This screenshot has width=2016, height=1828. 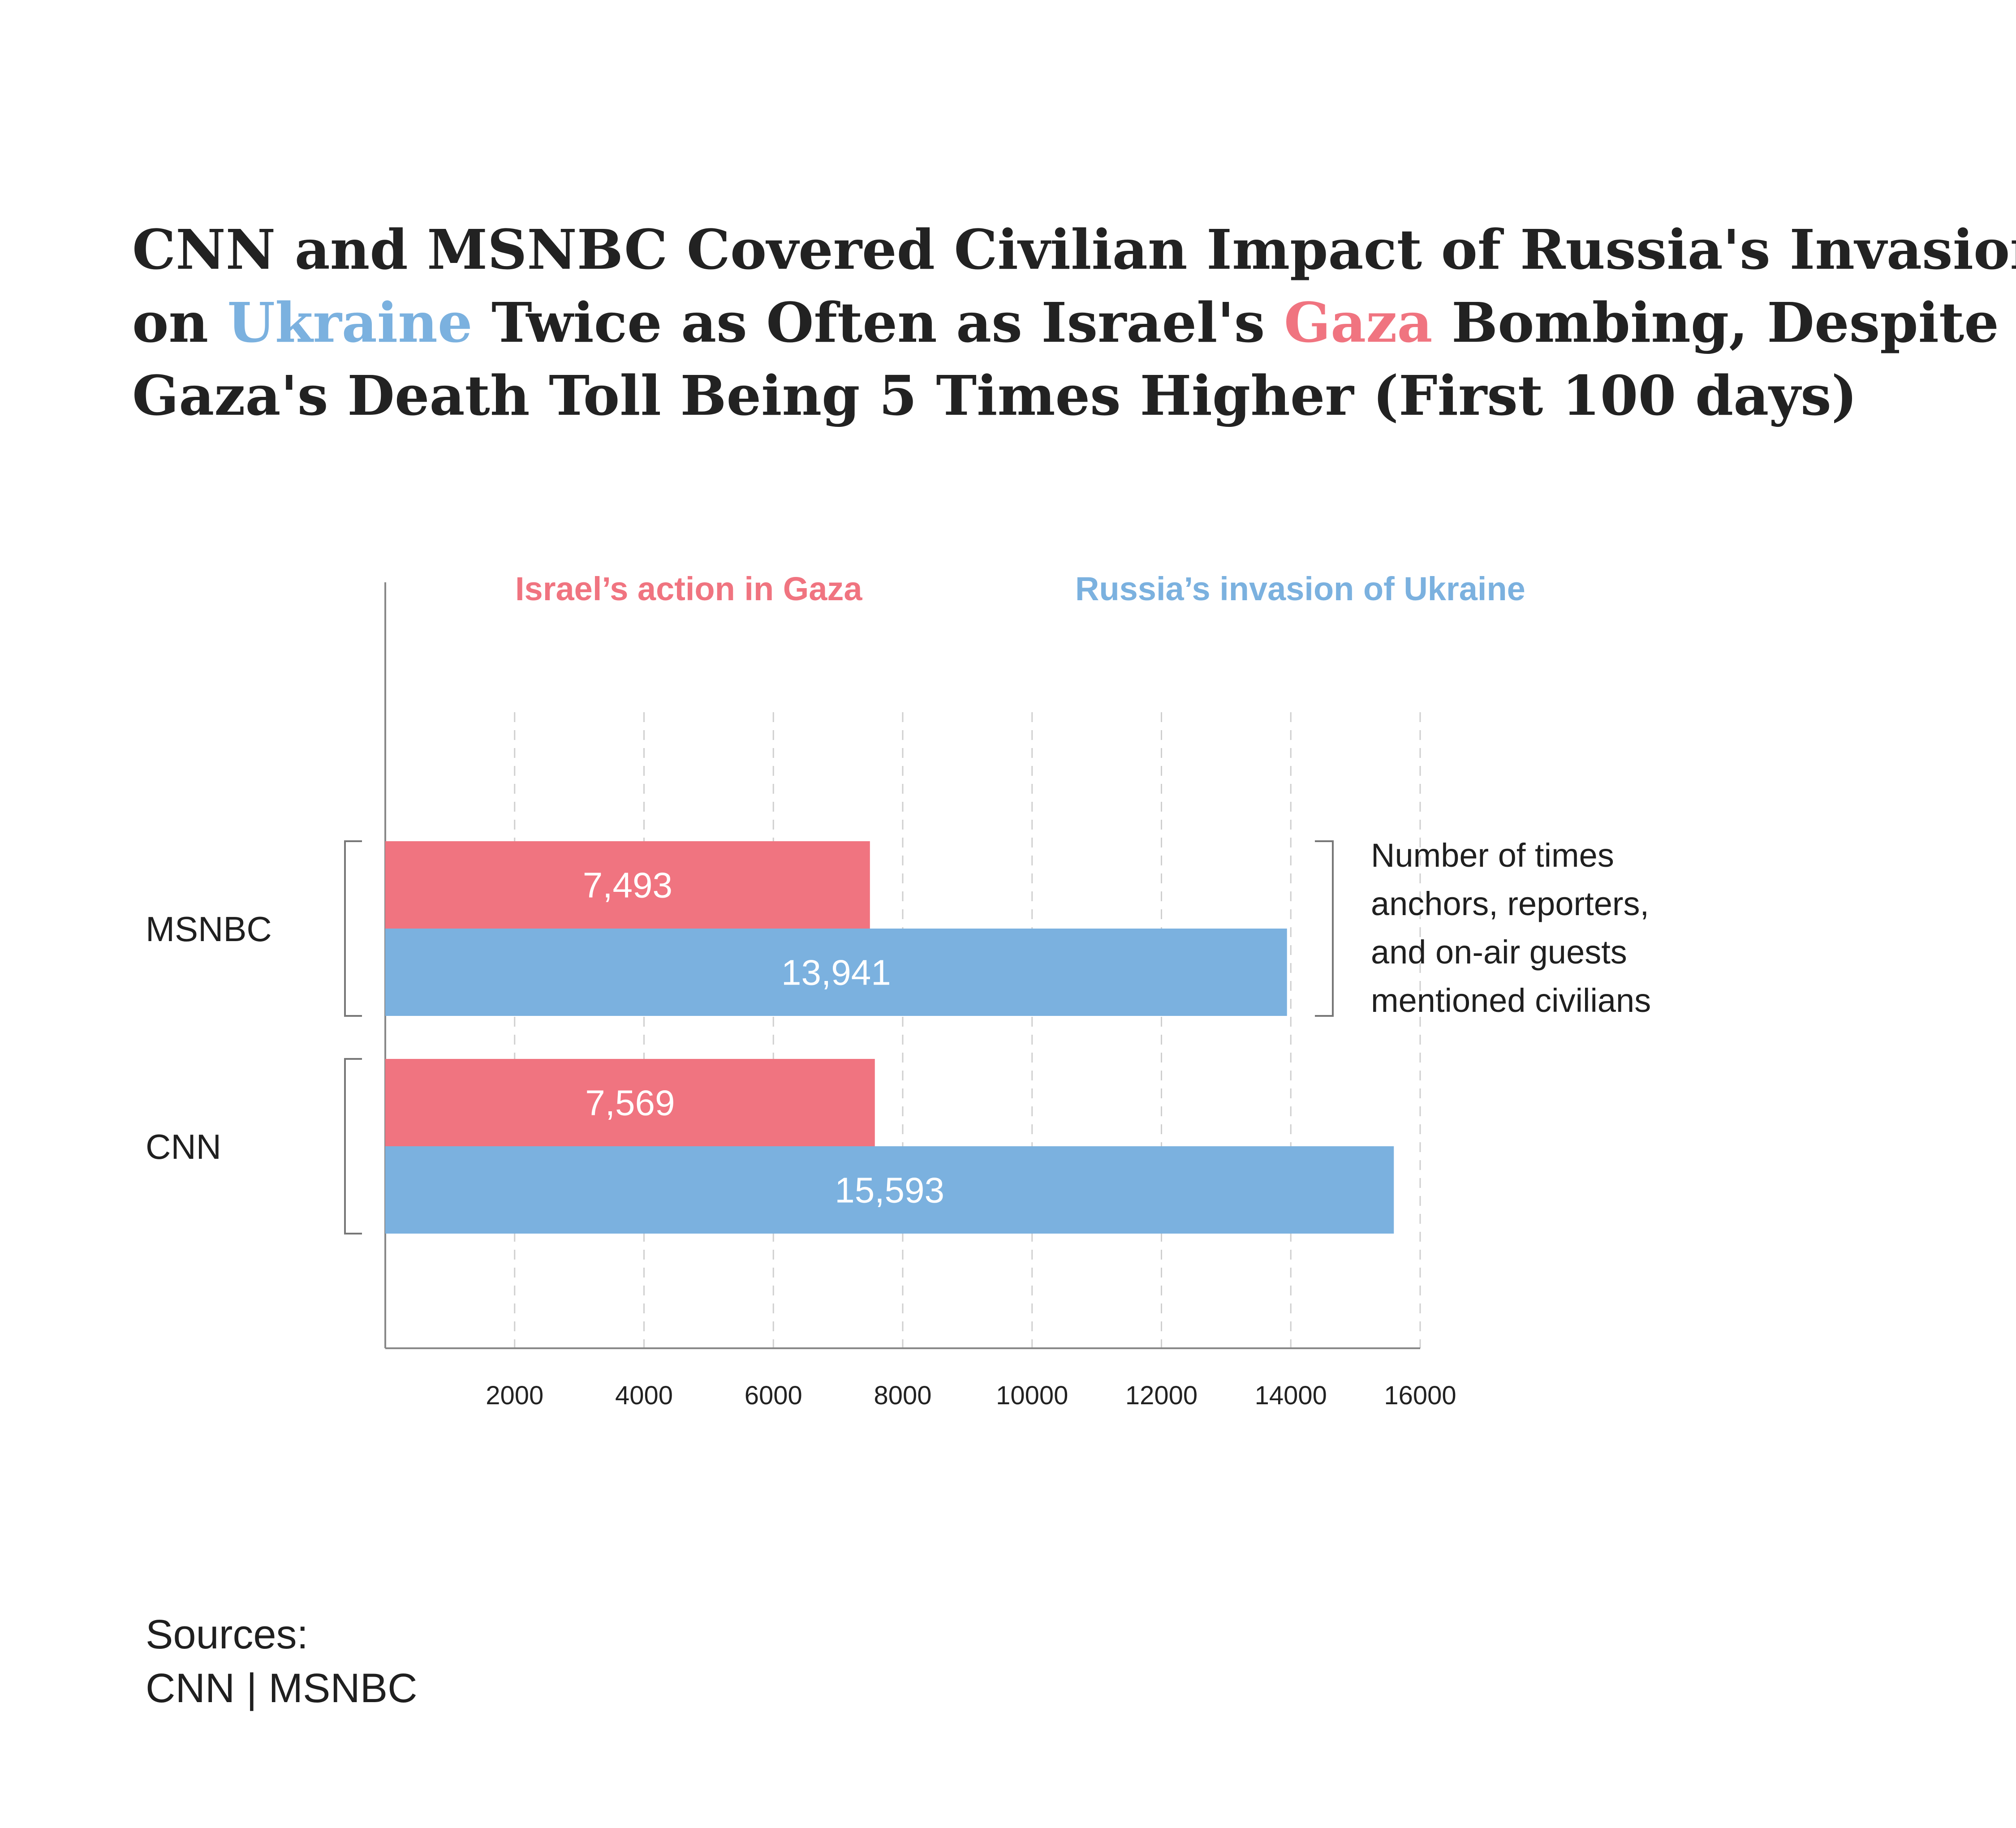 I want to click on bracket-msnbc, so click(x=353, y=928).